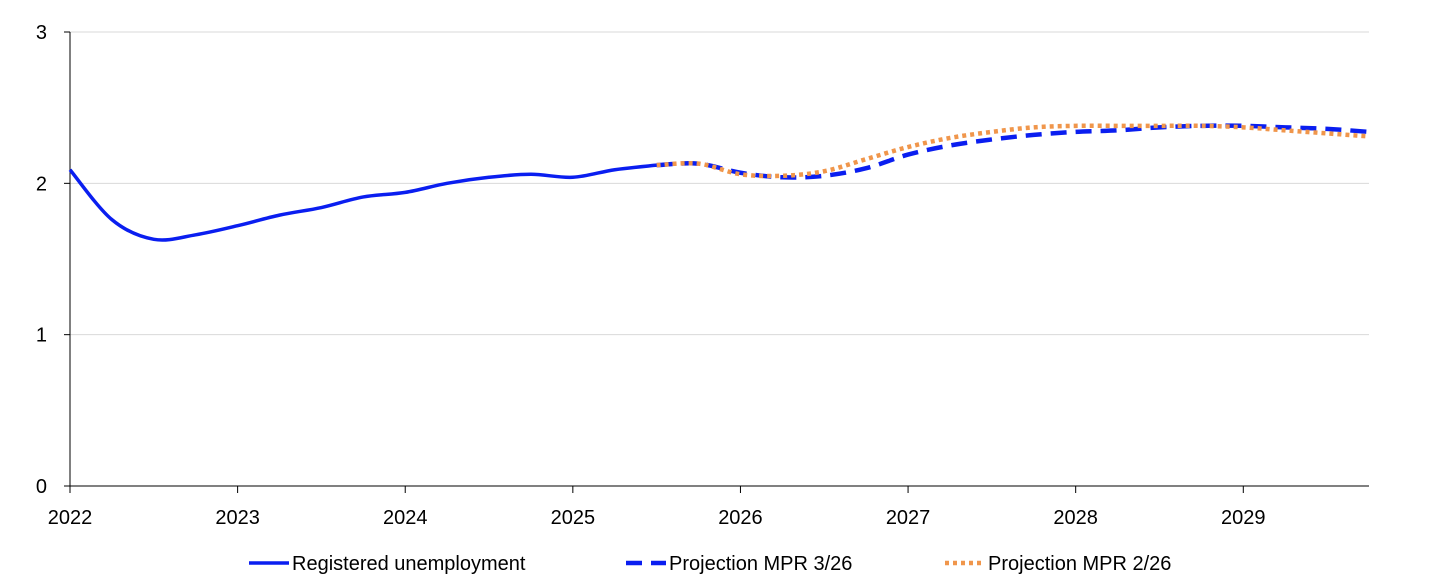 Image resolution: width=1445 pixels, height=586 pixels. Describe the element at coordinates (41, 487) in the screenshot. I see `y-tick-label: 0` at that location.